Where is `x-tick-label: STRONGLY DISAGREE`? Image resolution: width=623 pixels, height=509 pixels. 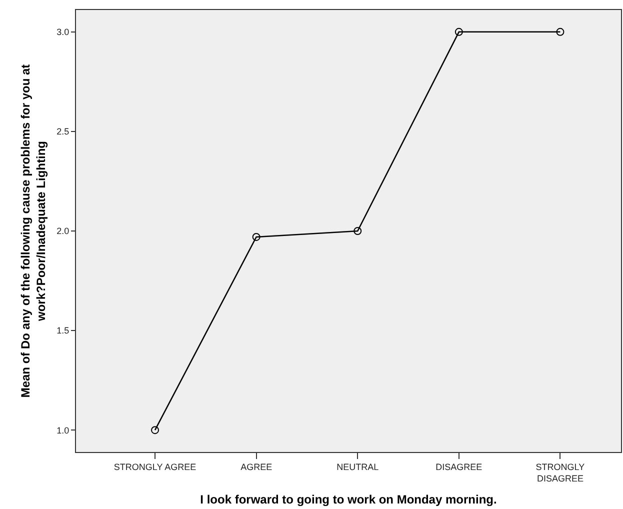
x-tick-label: STRONGLY DISAGREE is located at coordinates (560, 473).